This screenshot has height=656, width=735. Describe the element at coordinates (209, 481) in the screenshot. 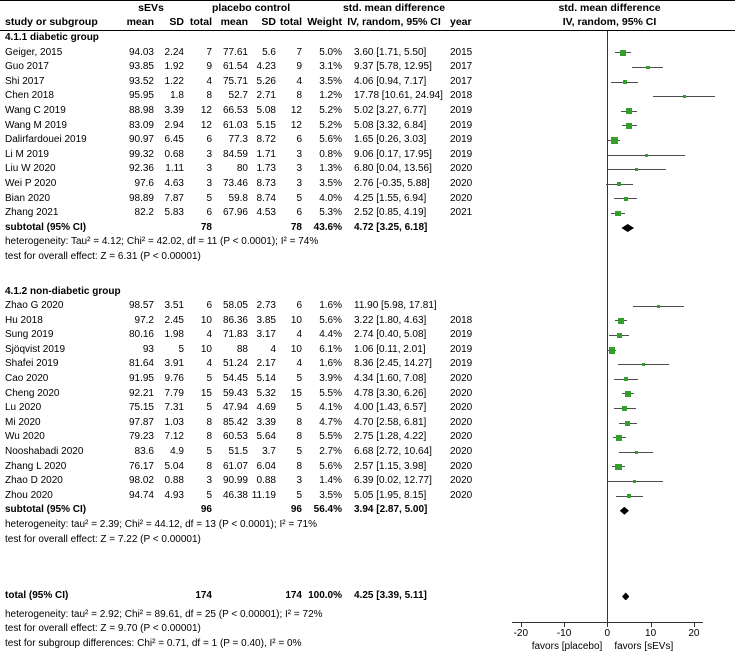

I see `sevs-total: 3` at that location.